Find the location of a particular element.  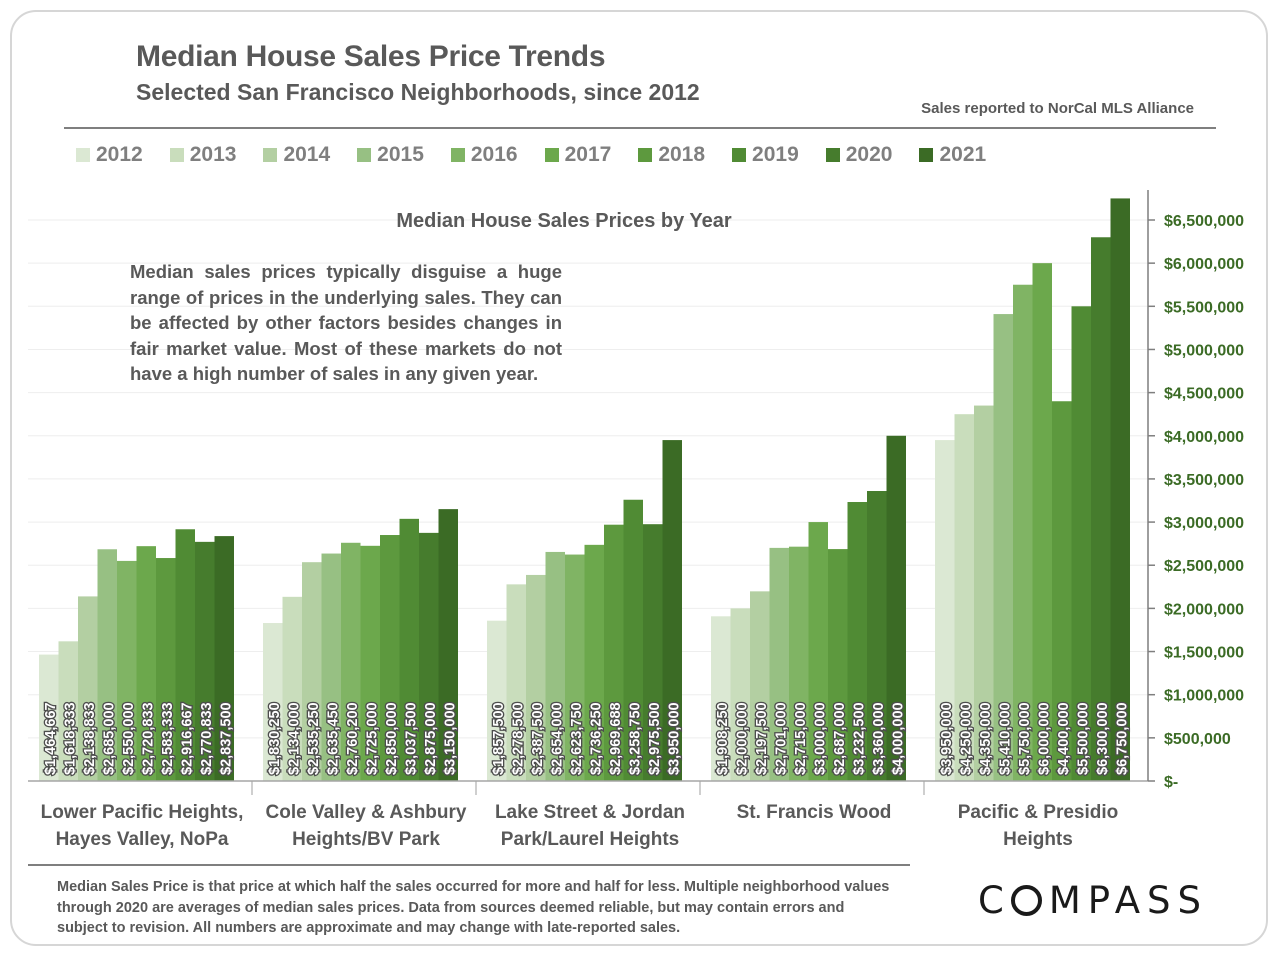

data-label: $4,350,000 is located at coordinates (986, 738).